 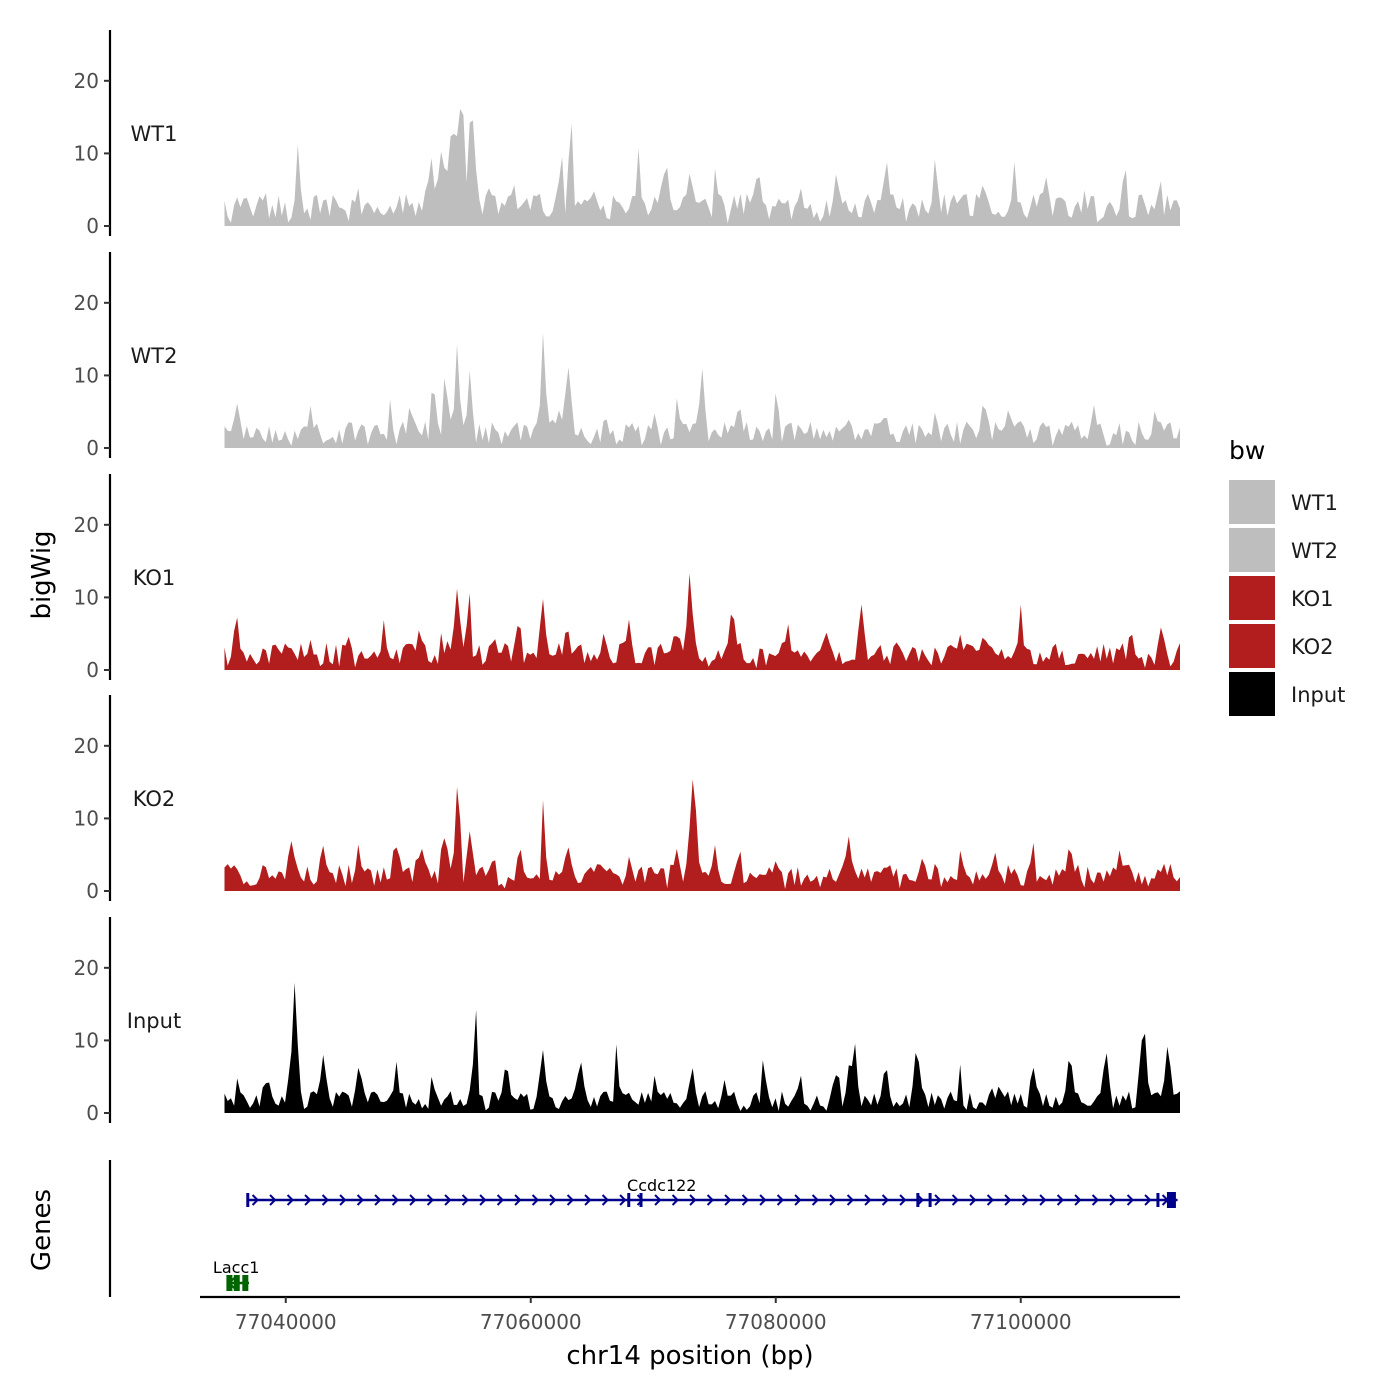 I want to click on gene-label: Lacc1, so click(x=236, y=1267).